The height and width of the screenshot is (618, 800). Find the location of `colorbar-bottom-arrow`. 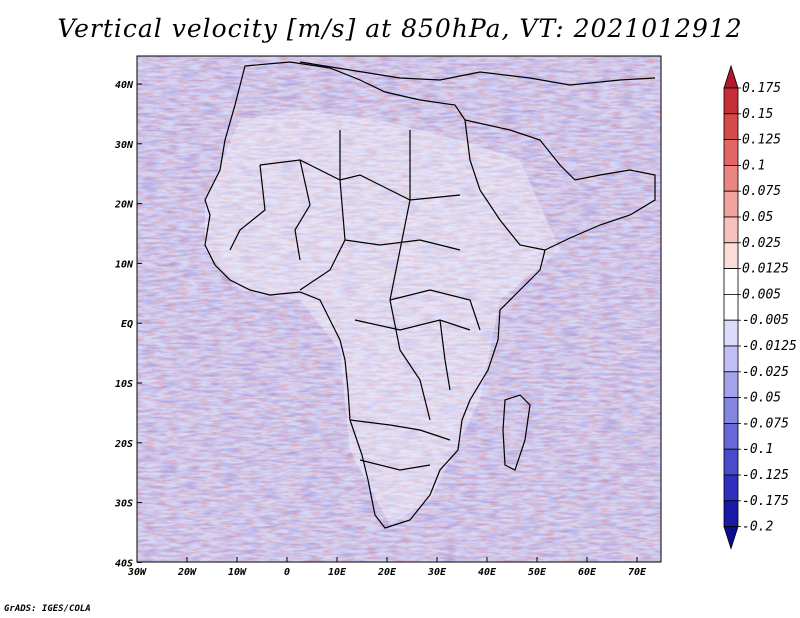

colorbar-bottom-arrow is located at coordinates (731, 538).